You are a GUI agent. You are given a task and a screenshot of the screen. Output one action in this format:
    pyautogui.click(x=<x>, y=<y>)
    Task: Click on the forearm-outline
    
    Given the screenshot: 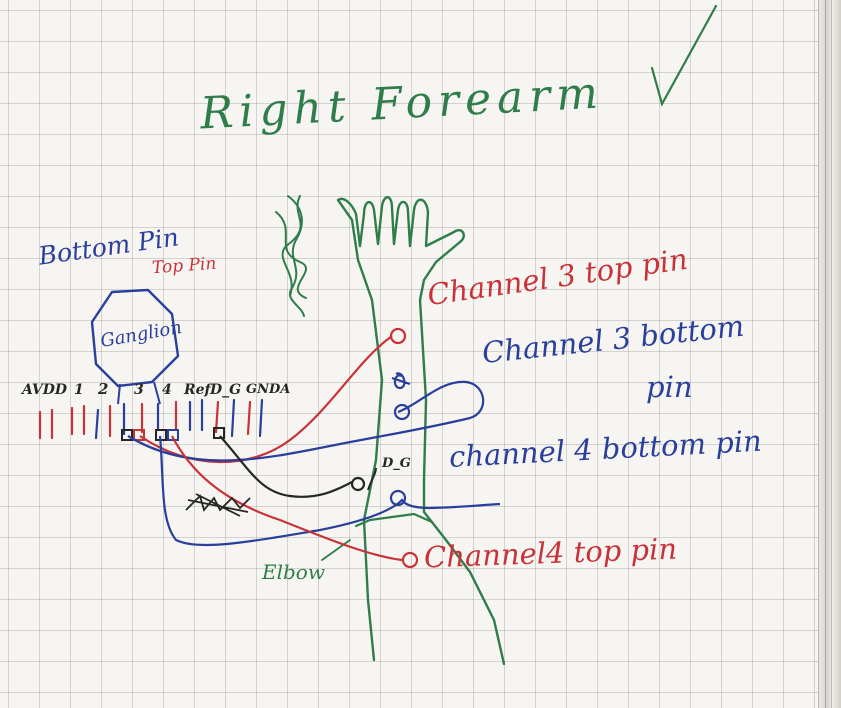 What is the action you would take?
    pyautogui.click(x=421, y=431)
    